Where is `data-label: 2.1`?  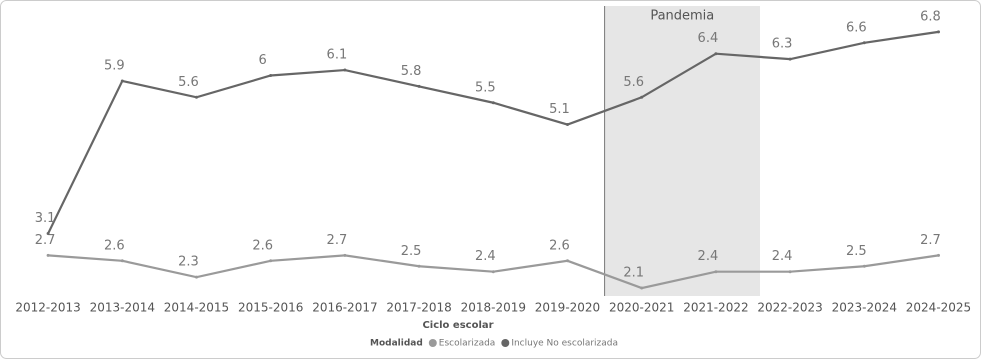
data-label: 2.1 is located at coordinates (633, 273).